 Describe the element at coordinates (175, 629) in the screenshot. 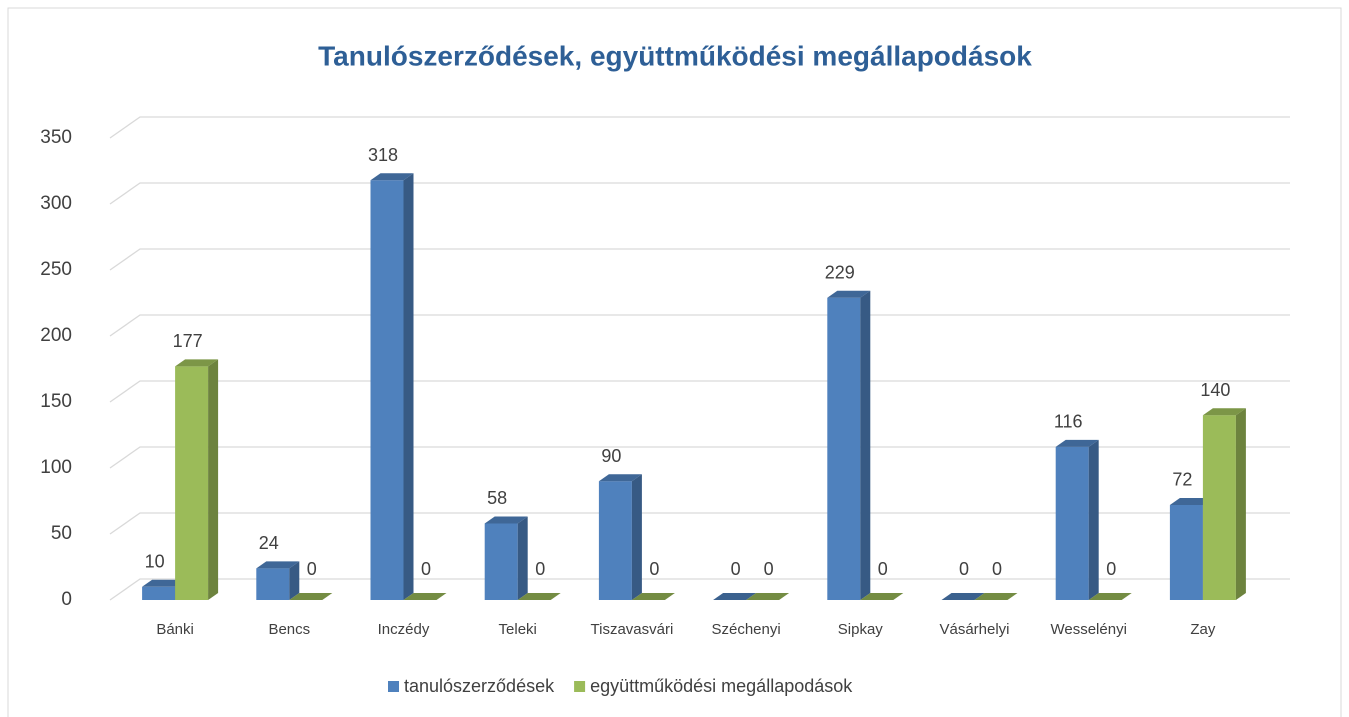

I see `x-tick-label: Bánki` at that location.